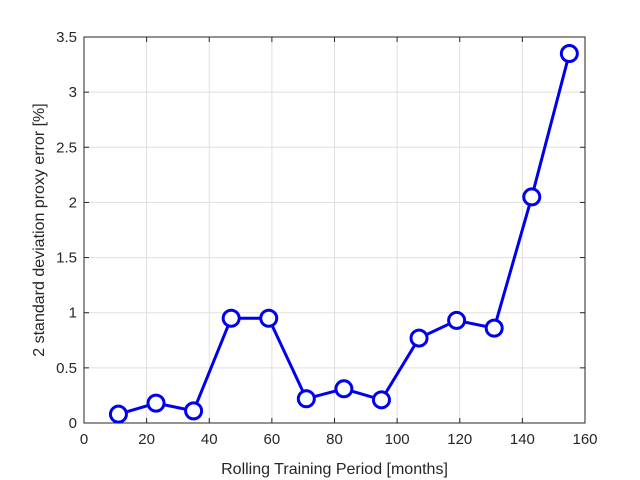  I want to click on y-tick-label: 0, so click(73, 423).